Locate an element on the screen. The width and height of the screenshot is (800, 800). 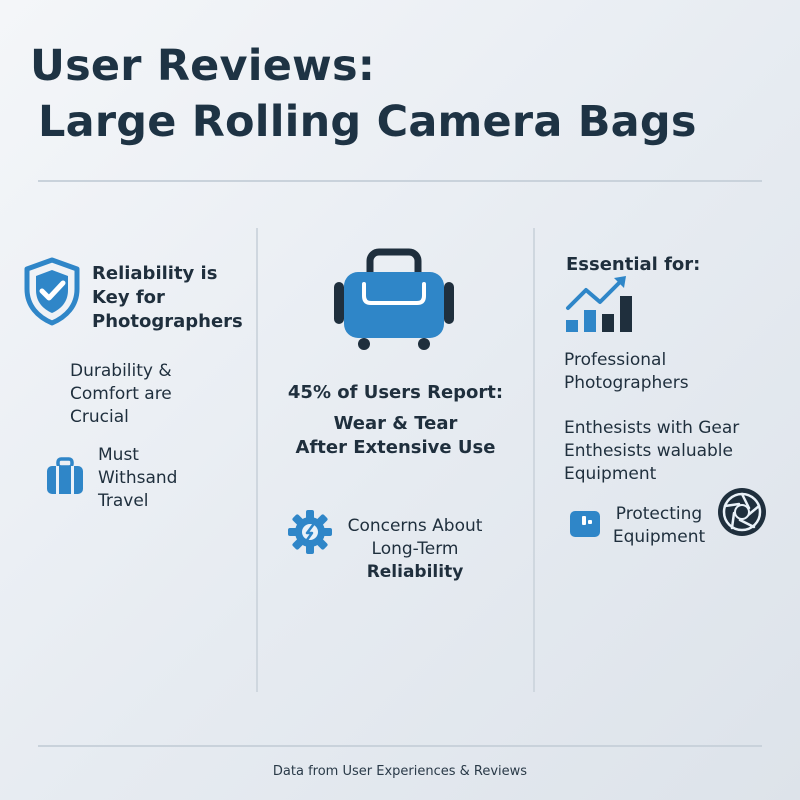
concerns-line: Concerns About is located at coordinates (415, 526).